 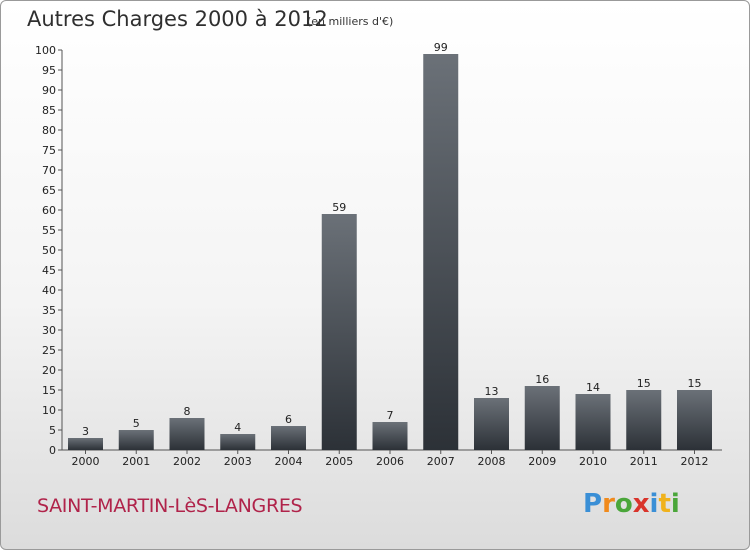 I want to click on proxiti-logo: Proxiti, so click(x=631, y=504).